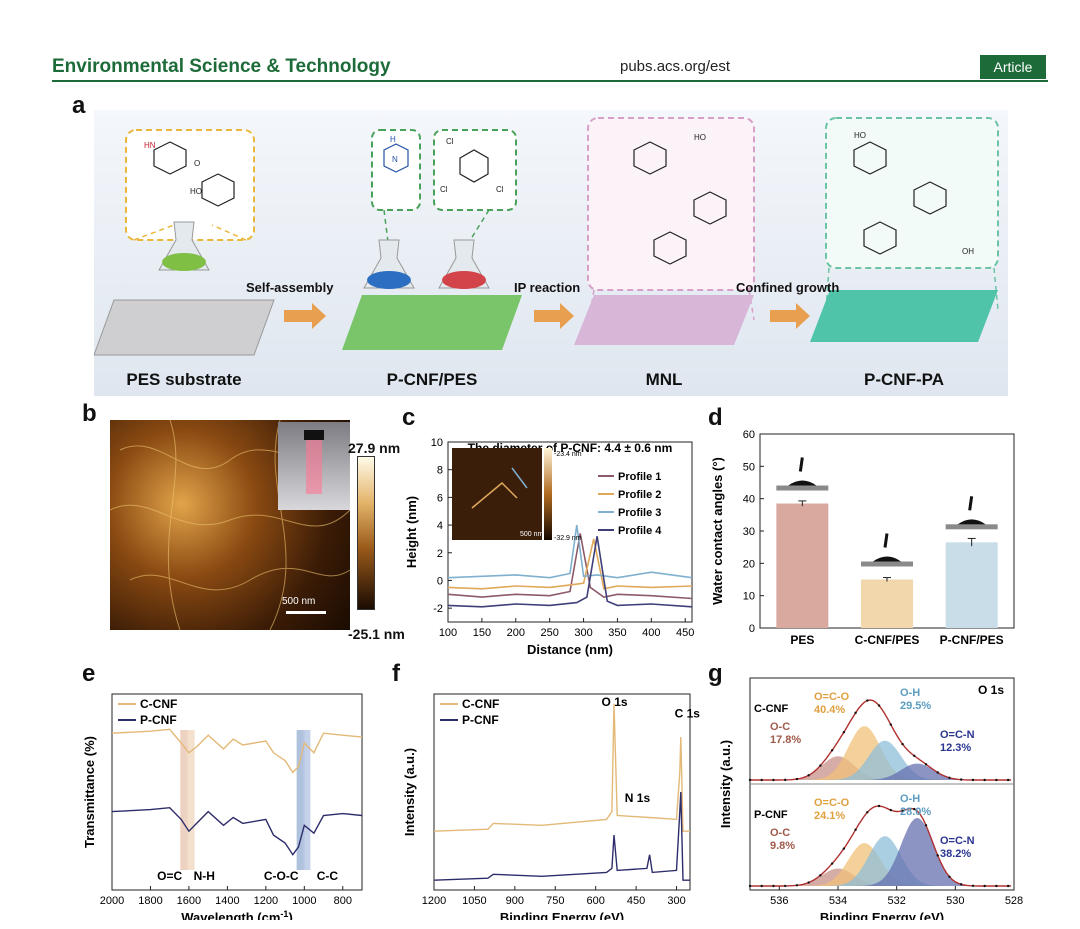  What do you see at coordinates (393, 139) in the screenshot?
I see `svg-text: H` at bounding box center [393, 139].